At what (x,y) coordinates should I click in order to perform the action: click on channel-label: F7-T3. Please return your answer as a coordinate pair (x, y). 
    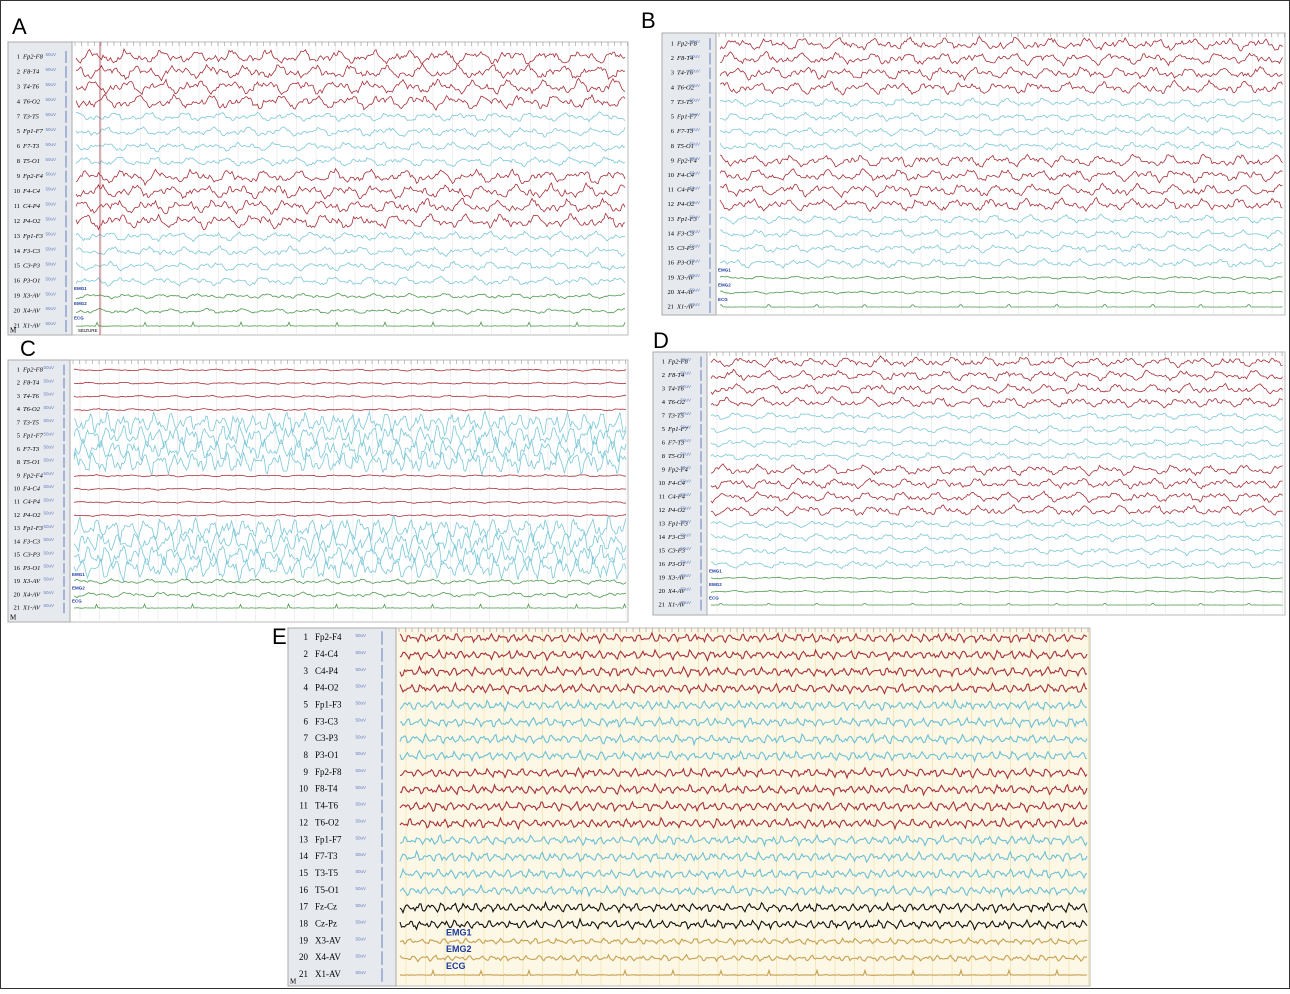
    Looking at the image, I should click on (31, 449).